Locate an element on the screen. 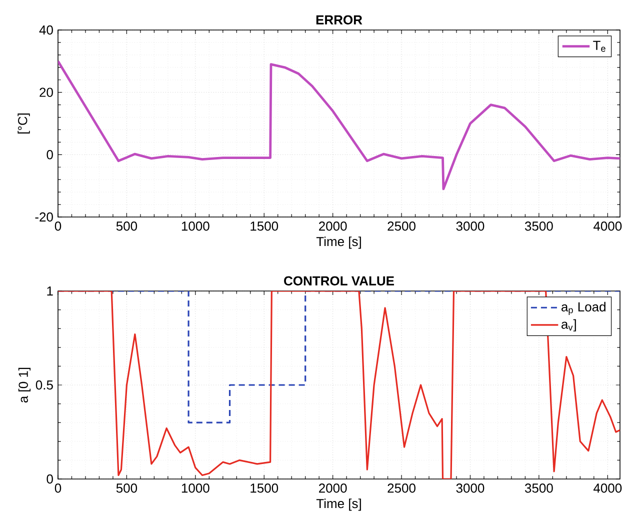 This screenshot has width=622, height=527. y-axis-title: [°C] is located at coordinates (24, 124).